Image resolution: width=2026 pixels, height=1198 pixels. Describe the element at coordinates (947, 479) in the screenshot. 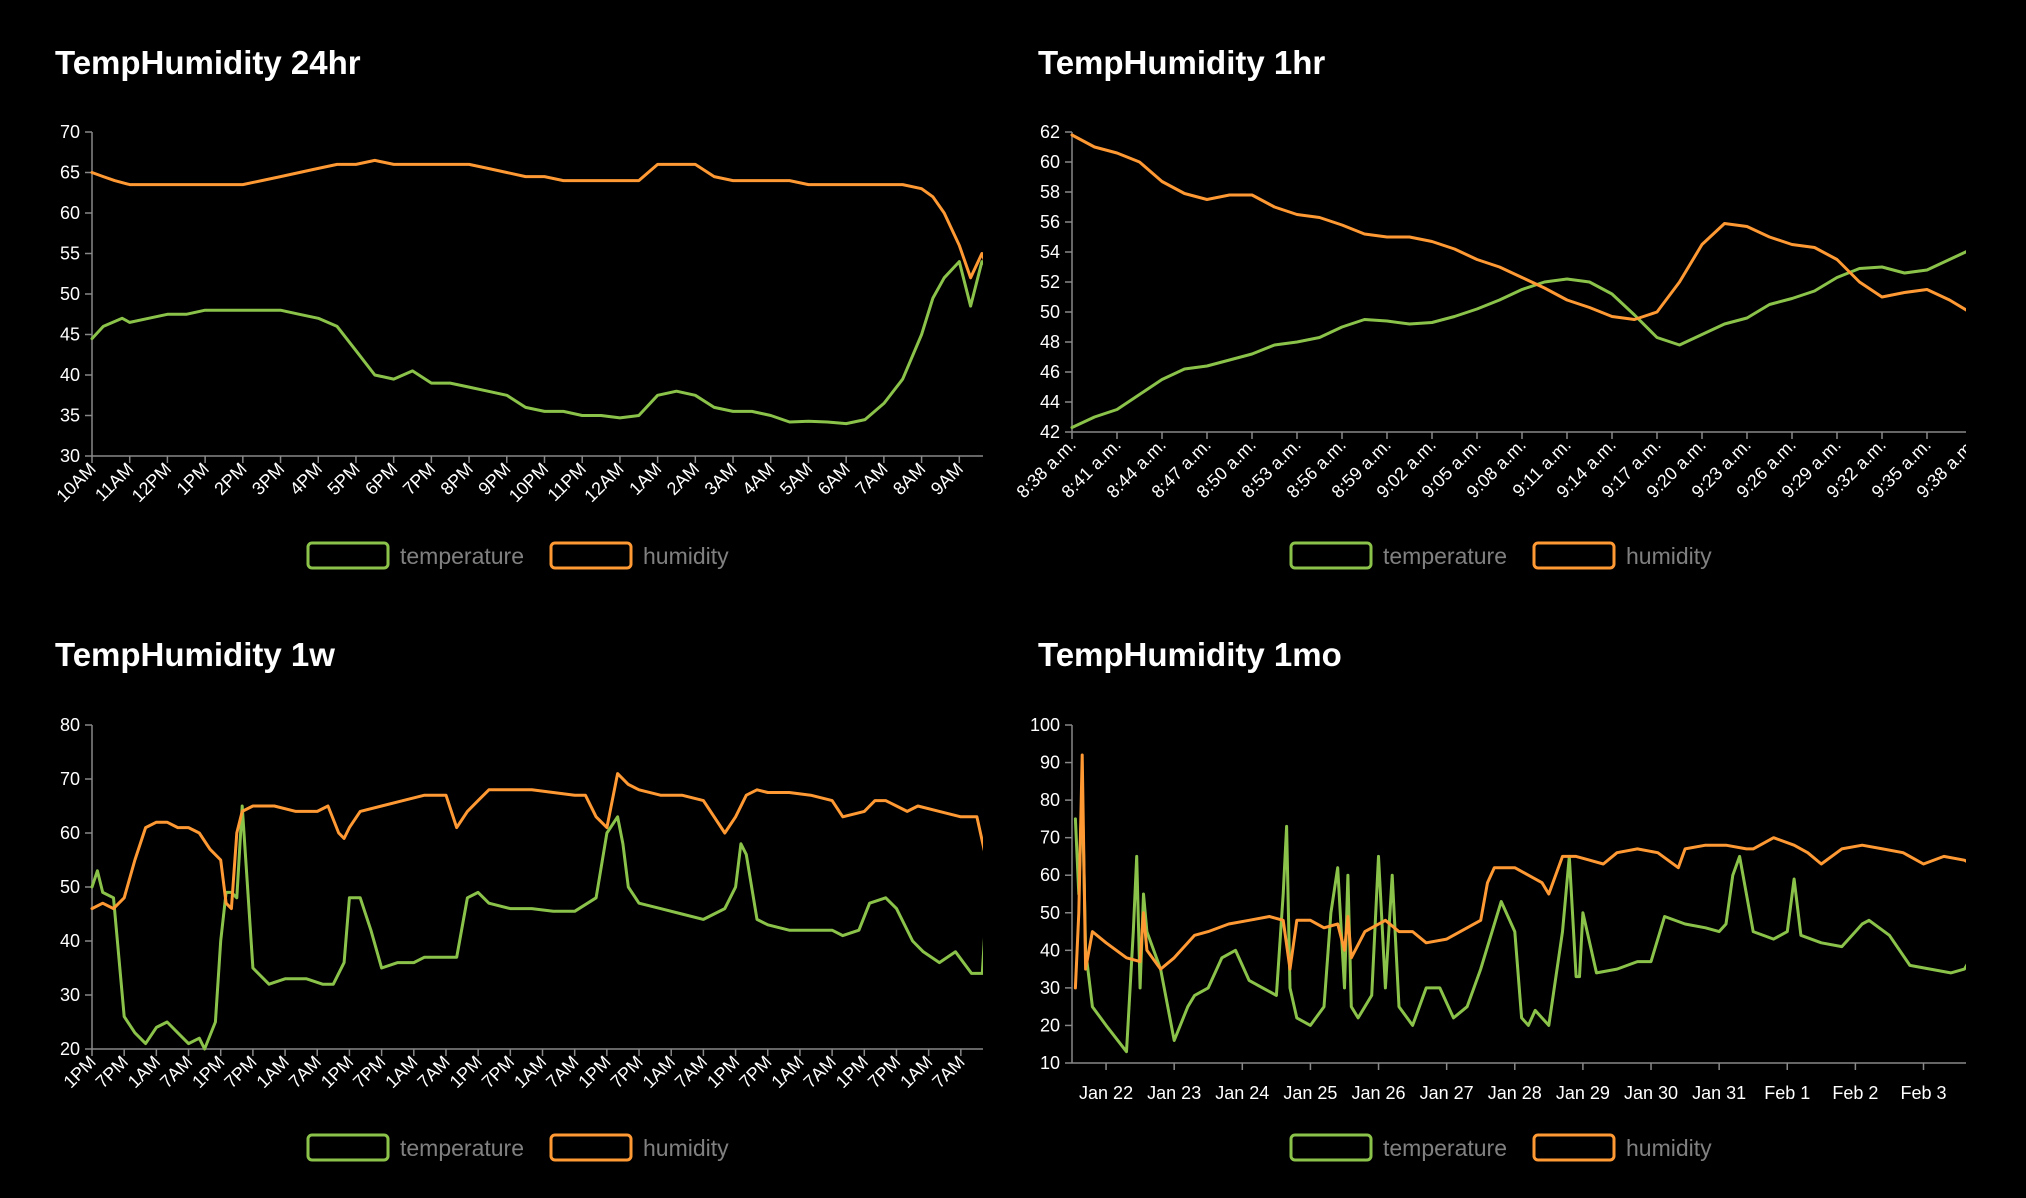

I see `x-tick-label: 9AM` at that location.